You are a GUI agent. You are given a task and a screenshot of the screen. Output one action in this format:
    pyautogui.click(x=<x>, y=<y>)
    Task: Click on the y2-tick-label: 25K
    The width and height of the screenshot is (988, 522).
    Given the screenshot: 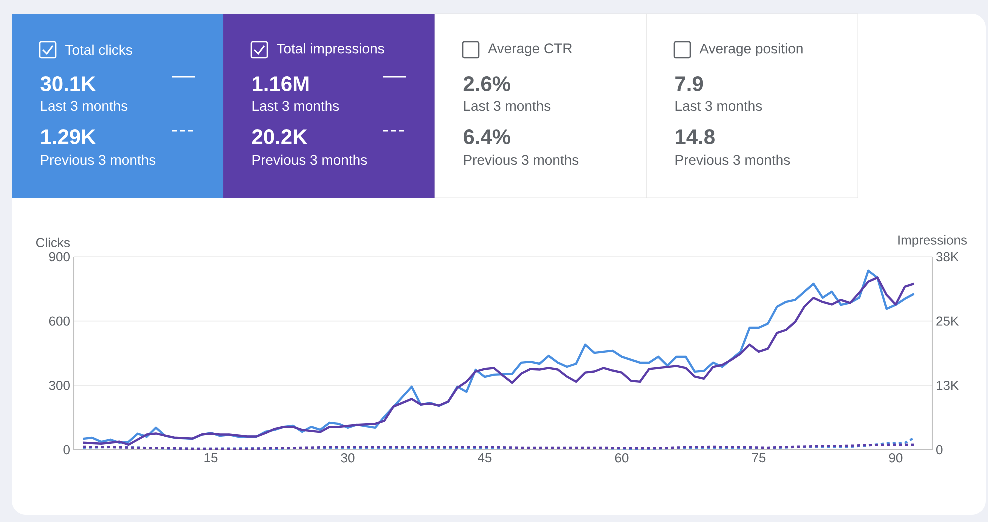 What is the action you would take?
    pyautogui.click(x=948, y=321)
    